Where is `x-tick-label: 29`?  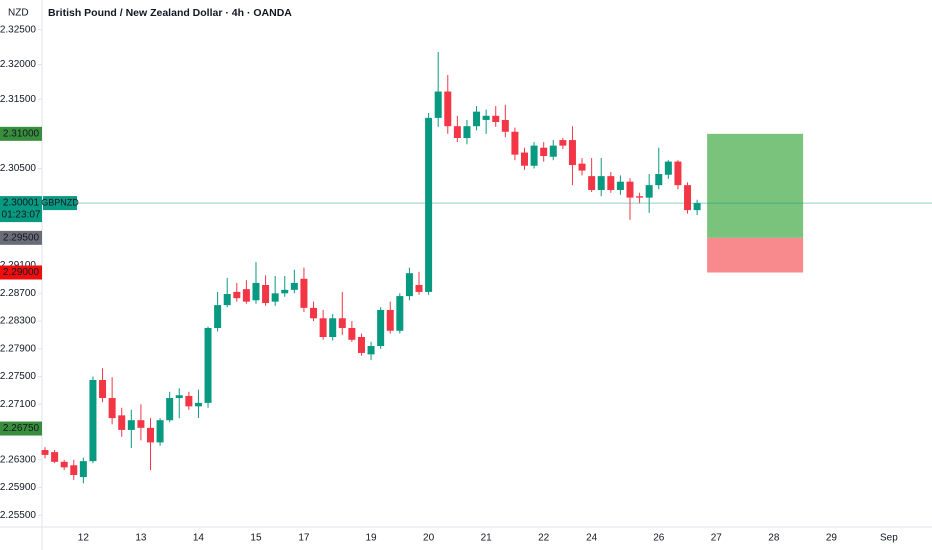
x-tick-label: 29 is located at coordinates (832, 538).